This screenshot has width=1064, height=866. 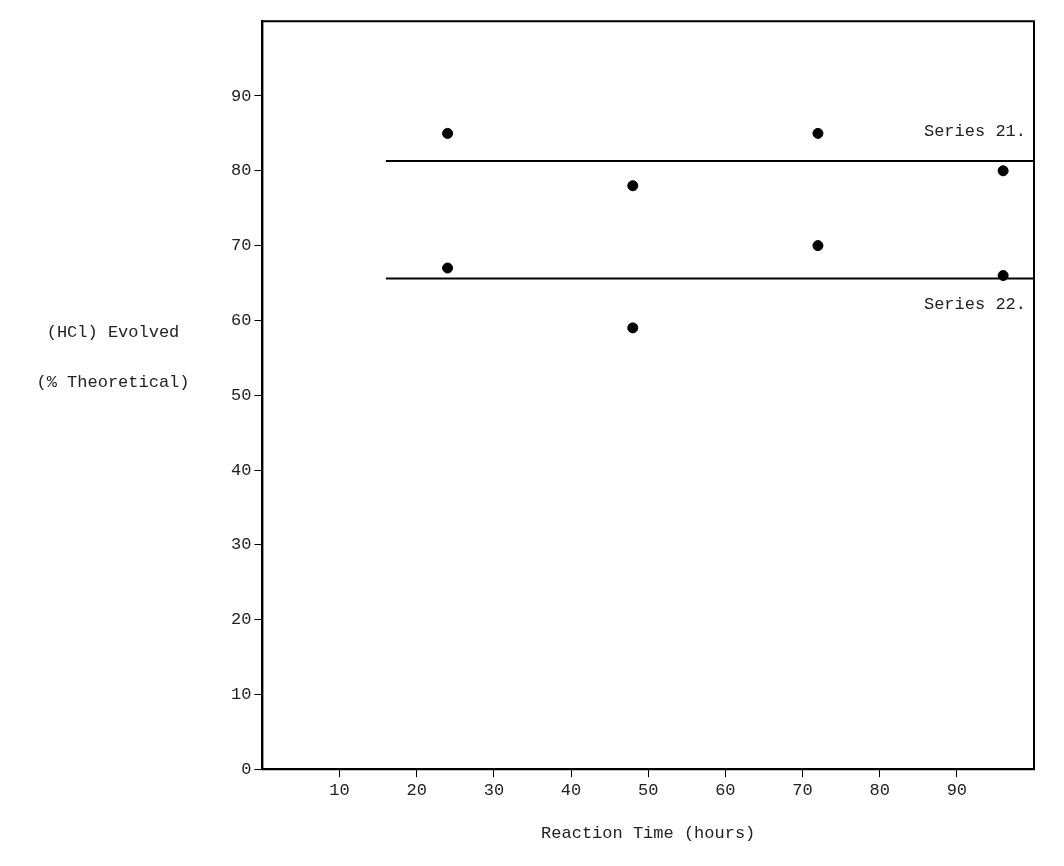 I want to click on y-tick-label: 30, so click(x=241, y=545).